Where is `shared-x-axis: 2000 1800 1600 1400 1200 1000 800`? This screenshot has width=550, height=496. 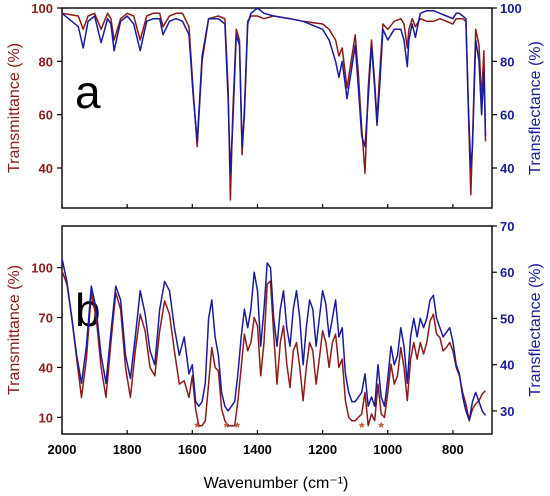
shared-x-axis: 2000 1800 1600 1400 1200 1000 800 is located at coordinates (256, 449).